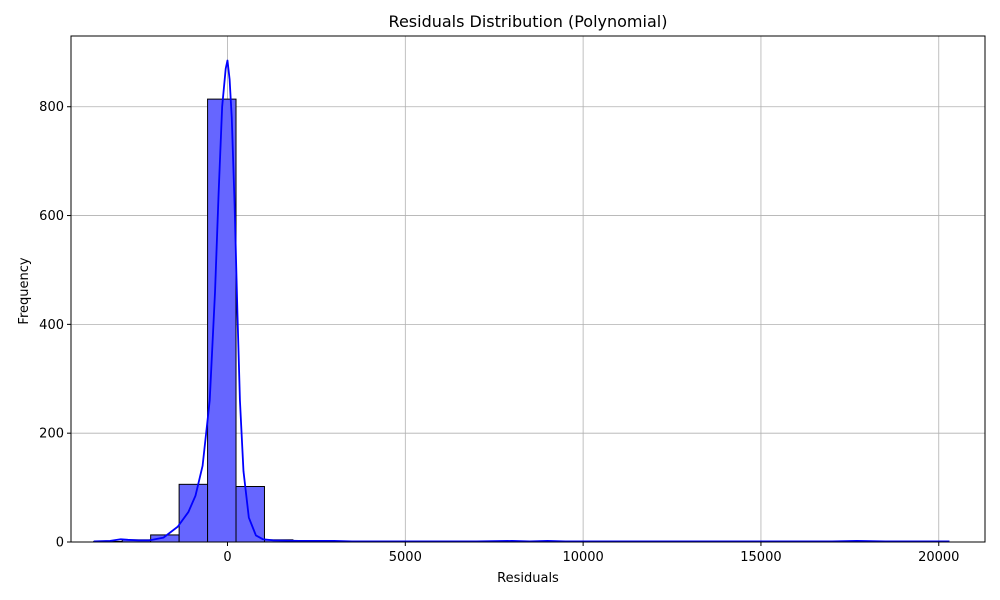 The width and height of the screenshot is (1000, 600). I want to click on x-tick-label: 10000, so click(582, 557).